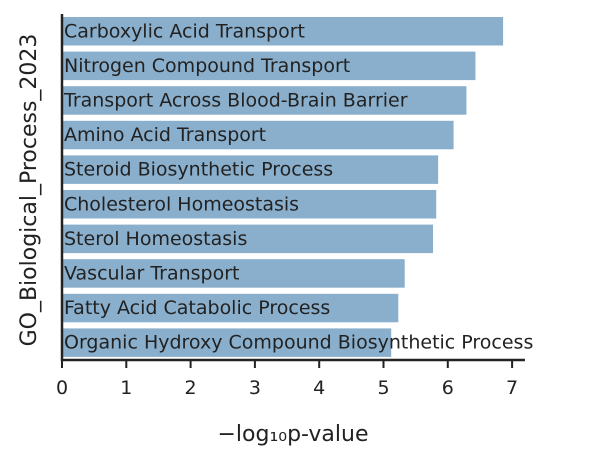 The height and width of the screenshot is (461, 591). I want to click on bar-label-9: Fatty Acid Catabolic Process, so click(197, 308).